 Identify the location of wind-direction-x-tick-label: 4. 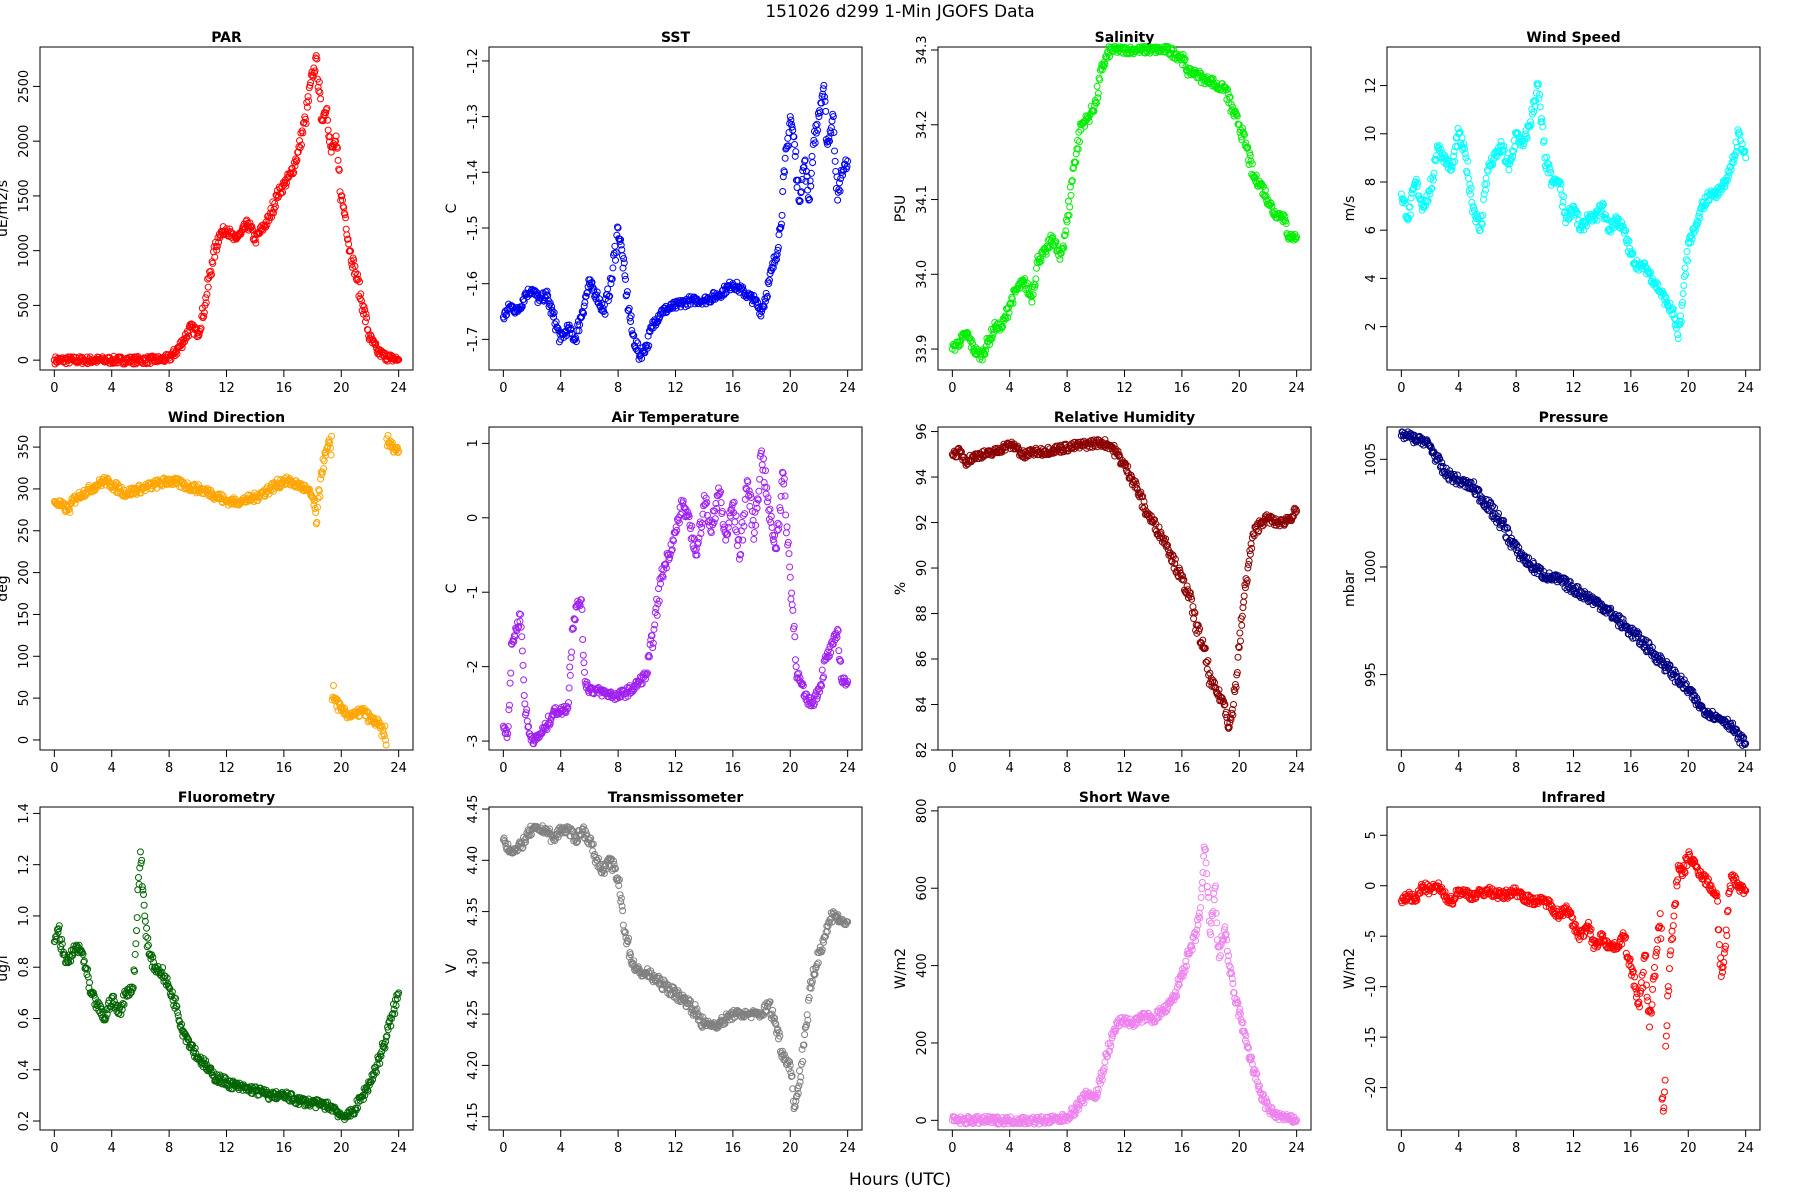
(112, 768).